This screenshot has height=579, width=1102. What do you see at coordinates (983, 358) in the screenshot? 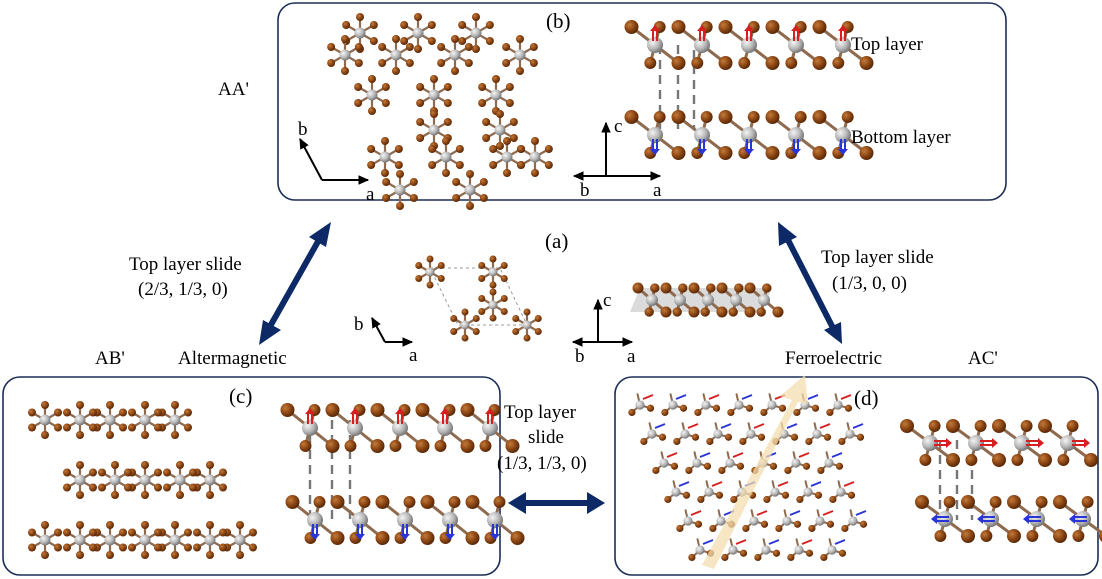
I see `stacking-ac-label: AC'` at bounding box center [983, 358].